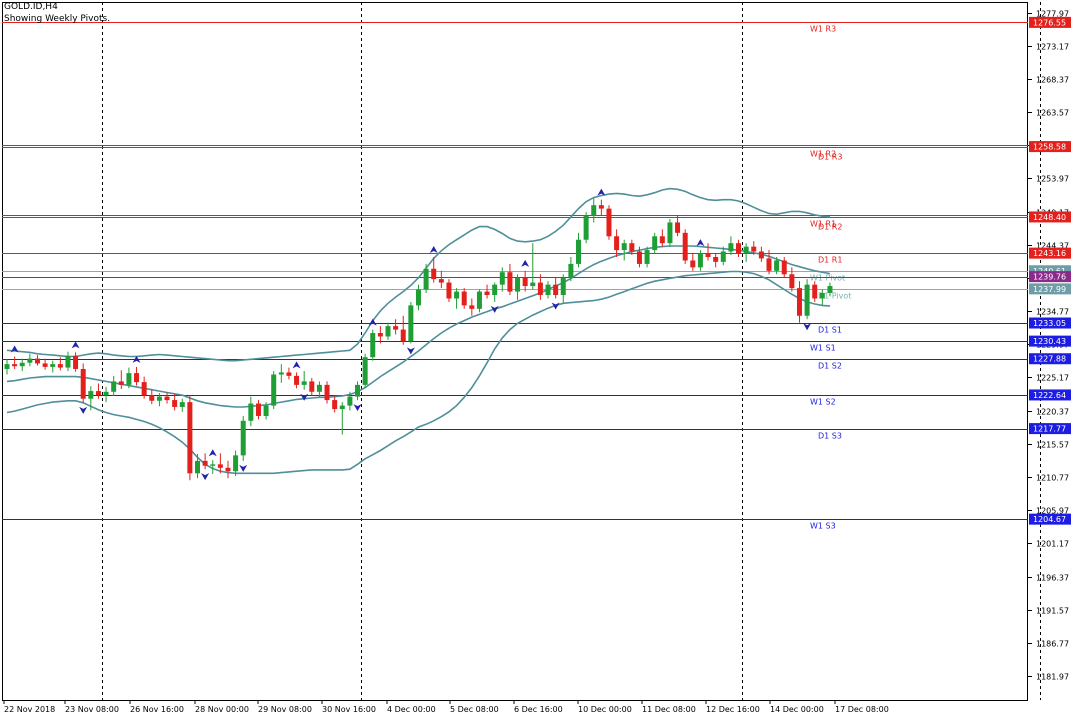 This screenshot has width=1080, height=724. I want to click on pivot-label-3: D1 R1, so click(830, 260).